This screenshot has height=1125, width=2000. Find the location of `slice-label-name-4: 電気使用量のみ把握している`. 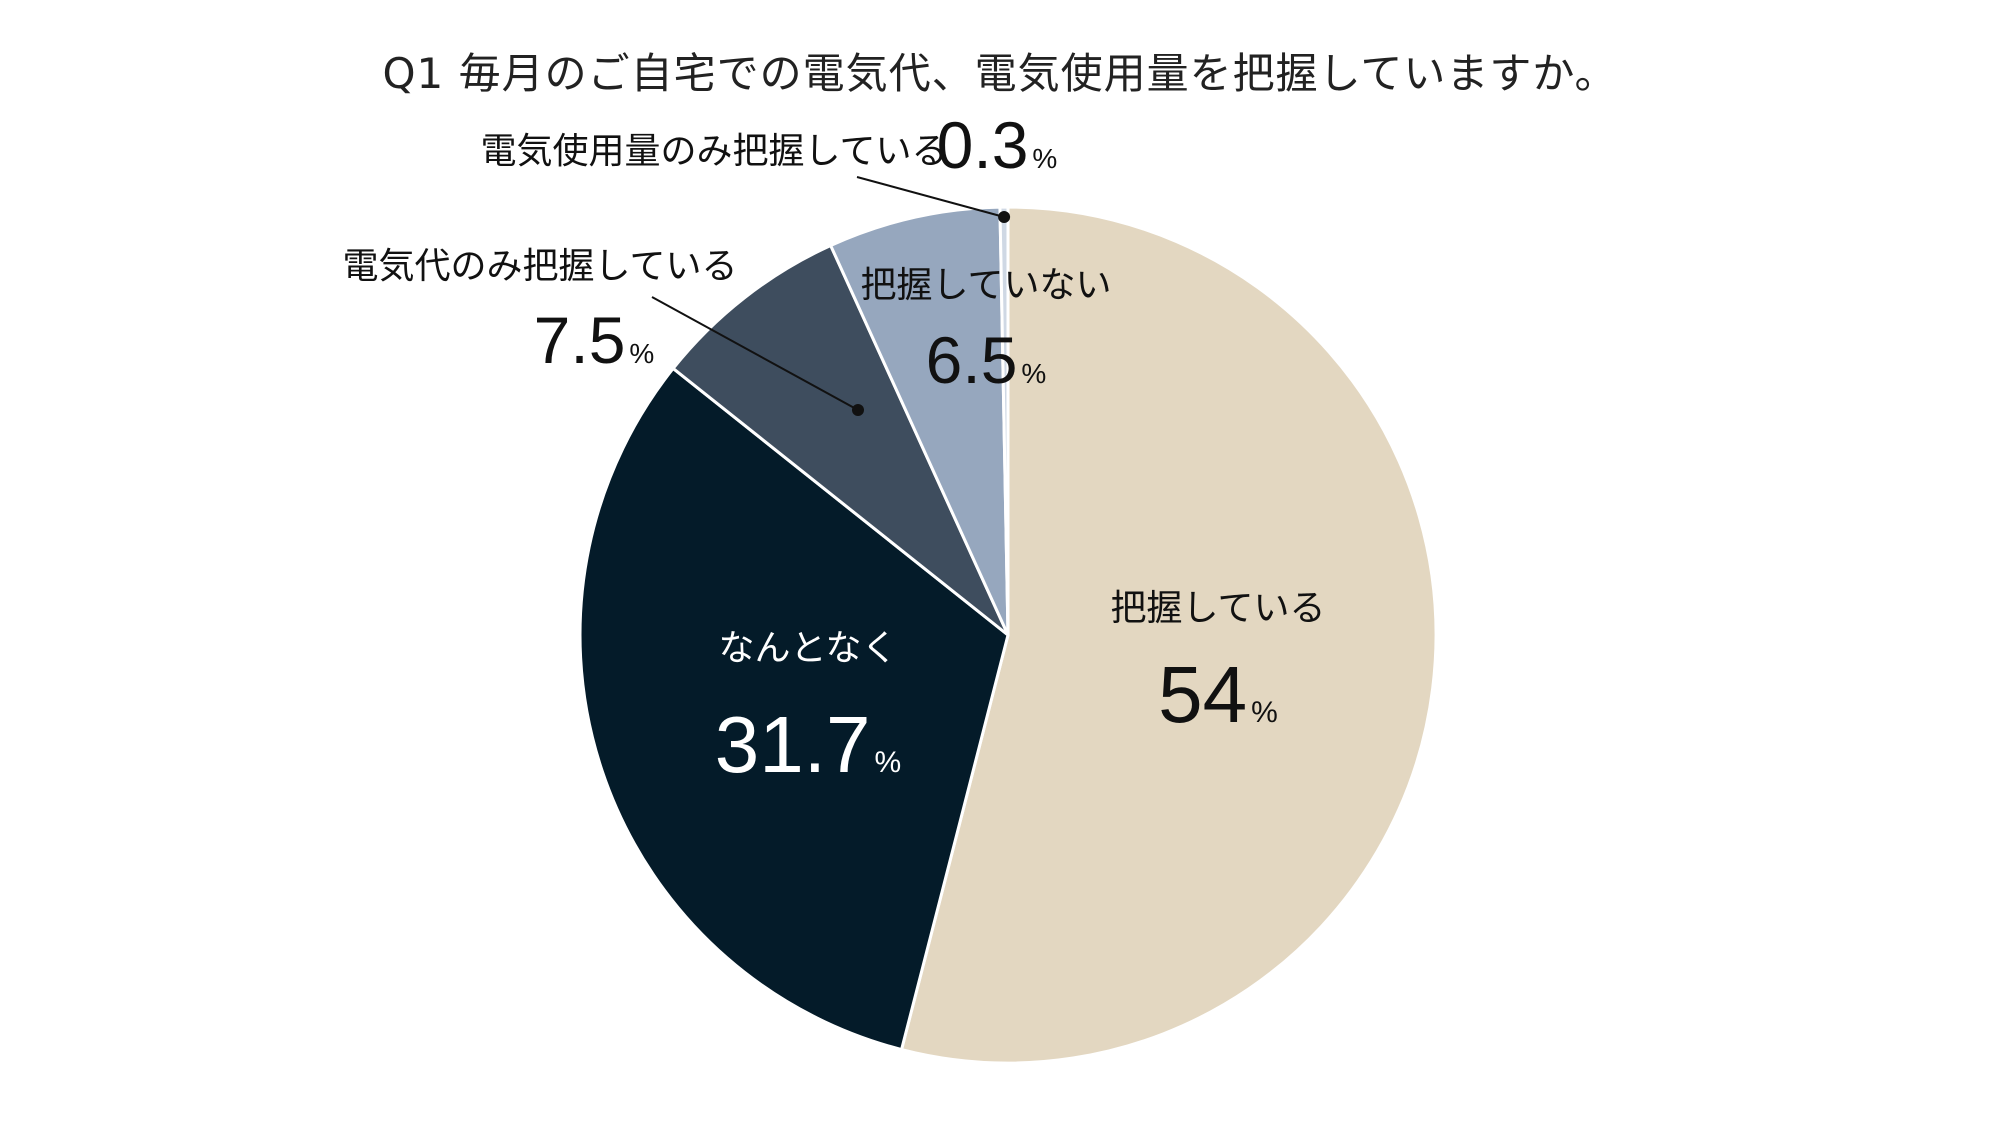

slice-label-name-4: 電気使用量のみ把握している is located at coordinates (714, 151).